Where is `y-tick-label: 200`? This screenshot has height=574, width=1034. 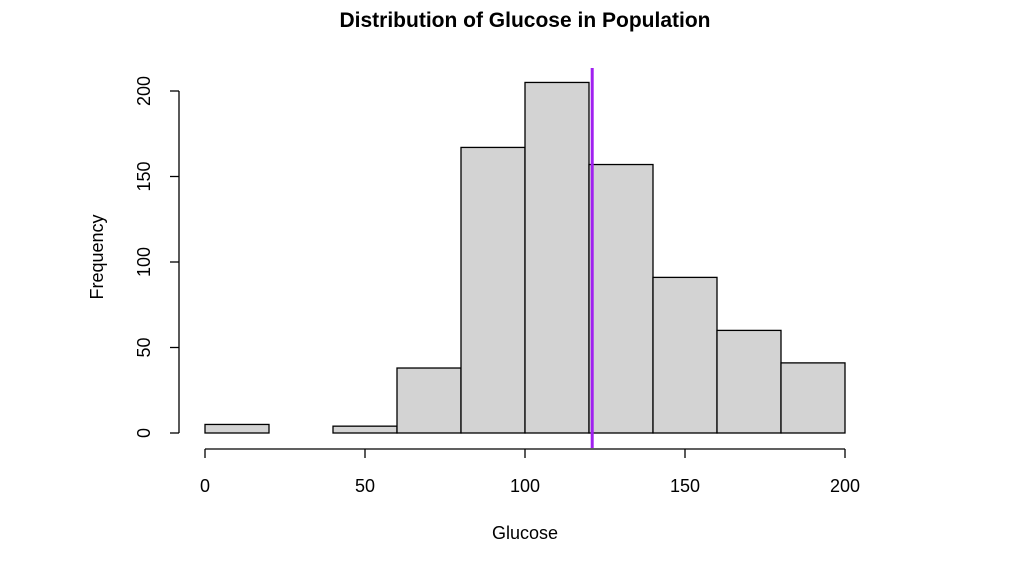 y-tick-label: 200 is located at coordinates (144, 91).